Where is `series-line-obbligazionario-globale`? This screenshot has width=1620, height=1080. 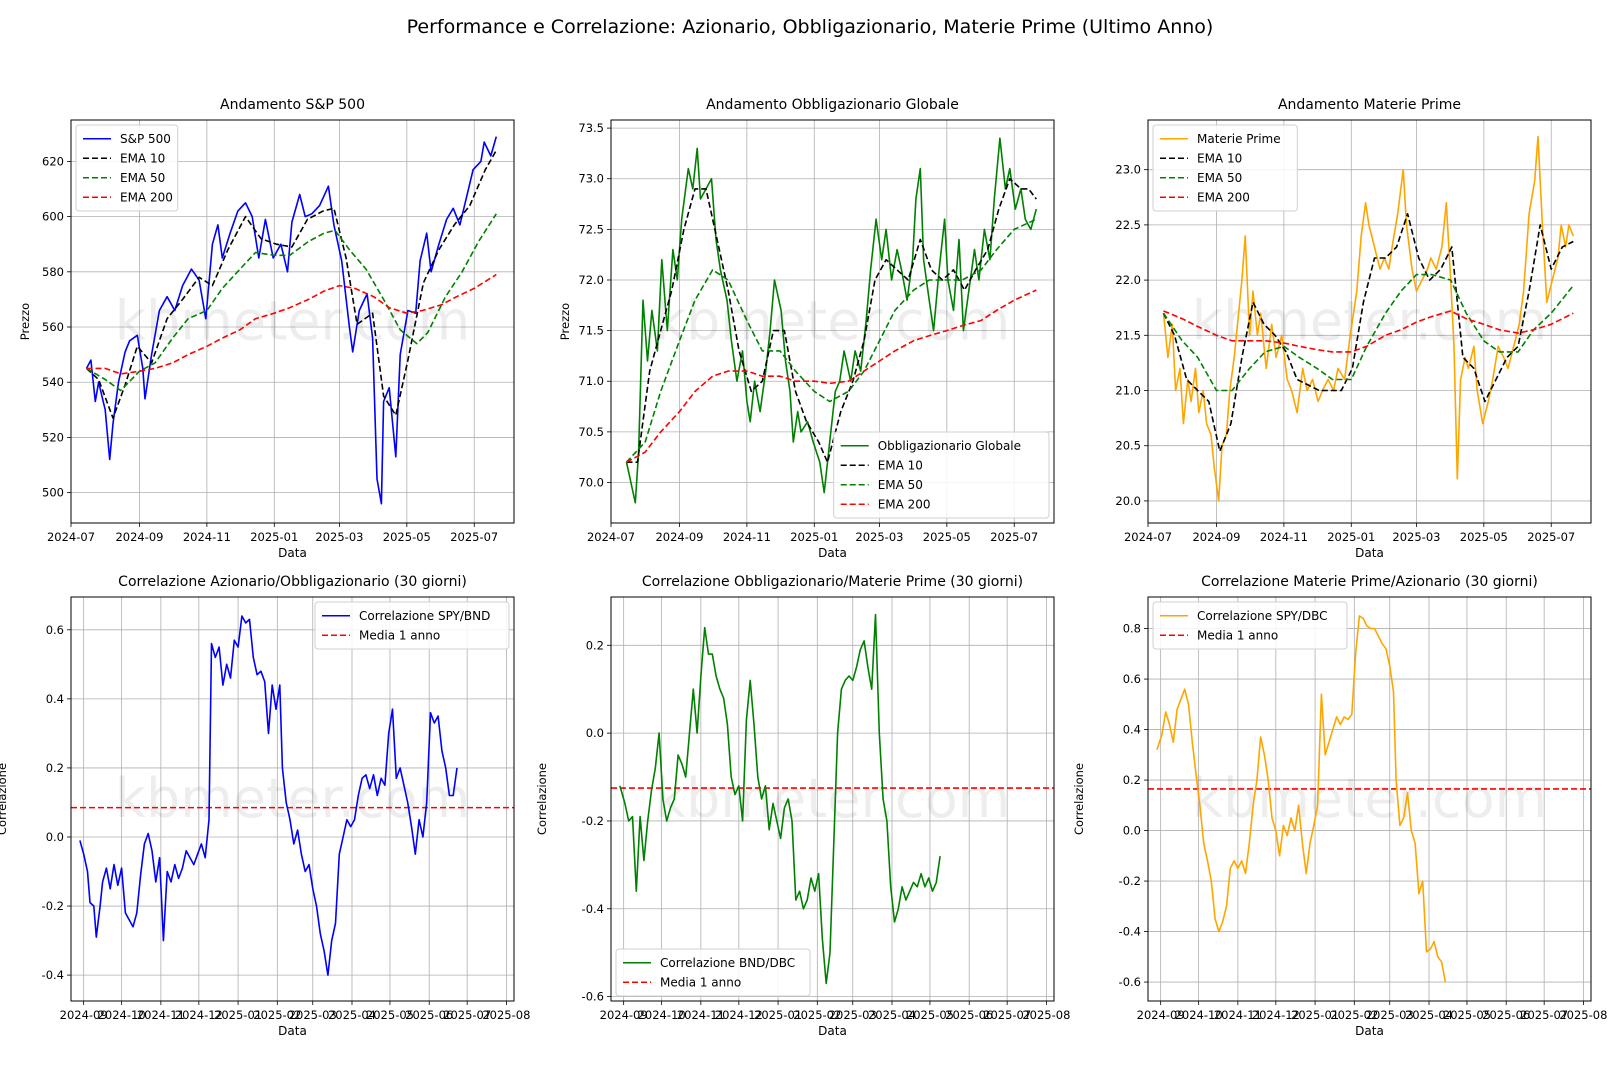 series-line-obbligazionario-globale is located at coordinates (831, 320).